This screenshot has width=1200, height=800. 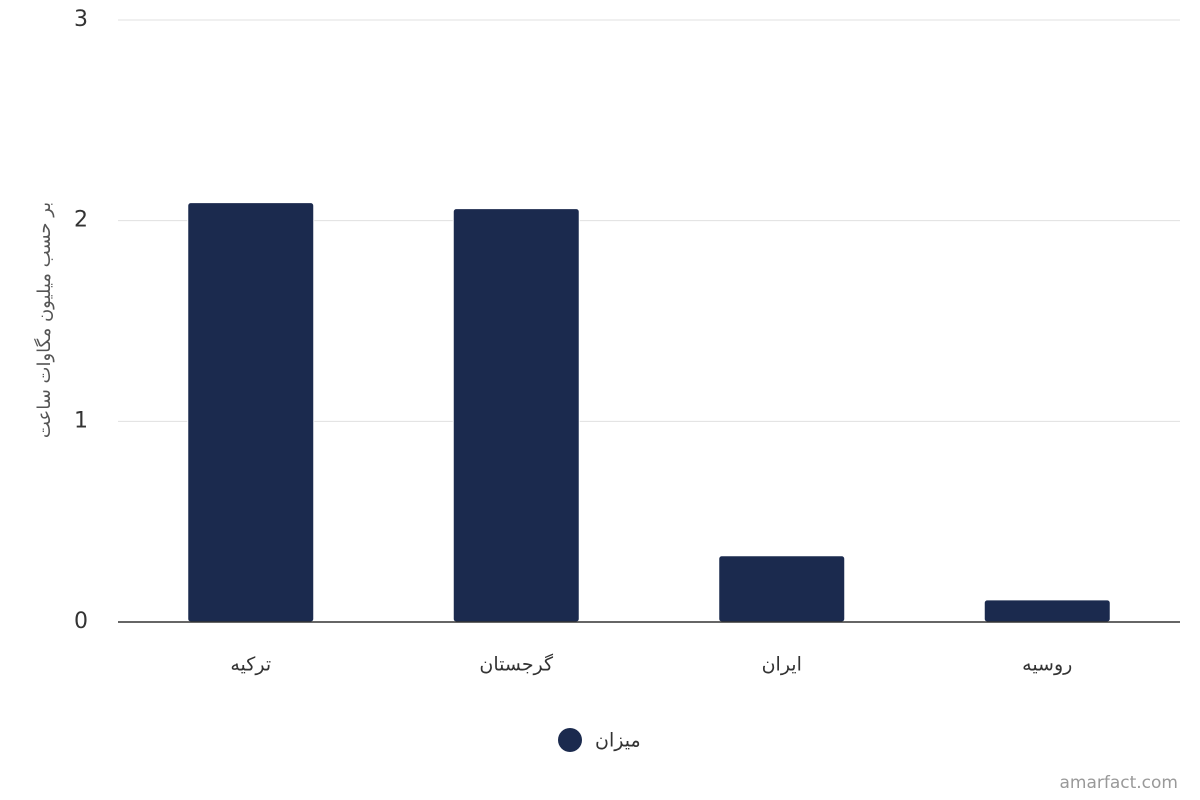 What do you see at coordinates (81, 621) in the screenshot?
I see `y-tick-label: 0` at bounding box center [81, 621].